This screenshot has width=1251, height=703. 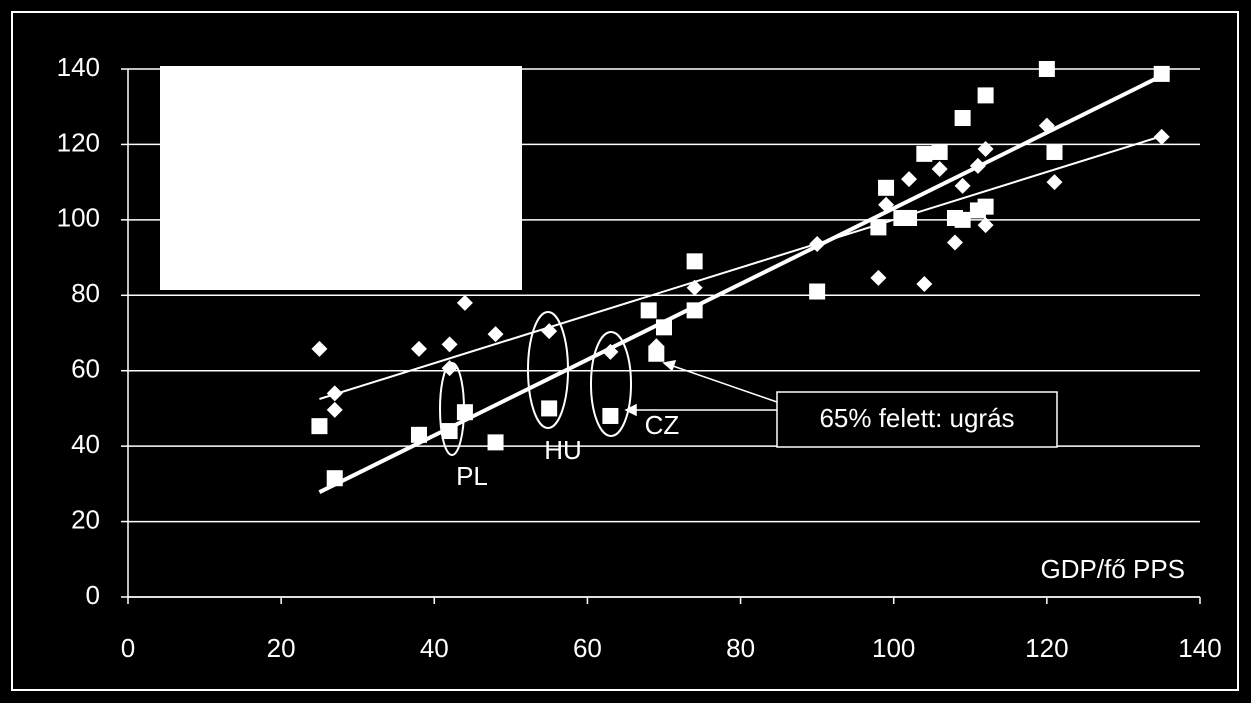 I want to click on x-axis-label: GDP/fő PPS, so click(x=1113, y=569).